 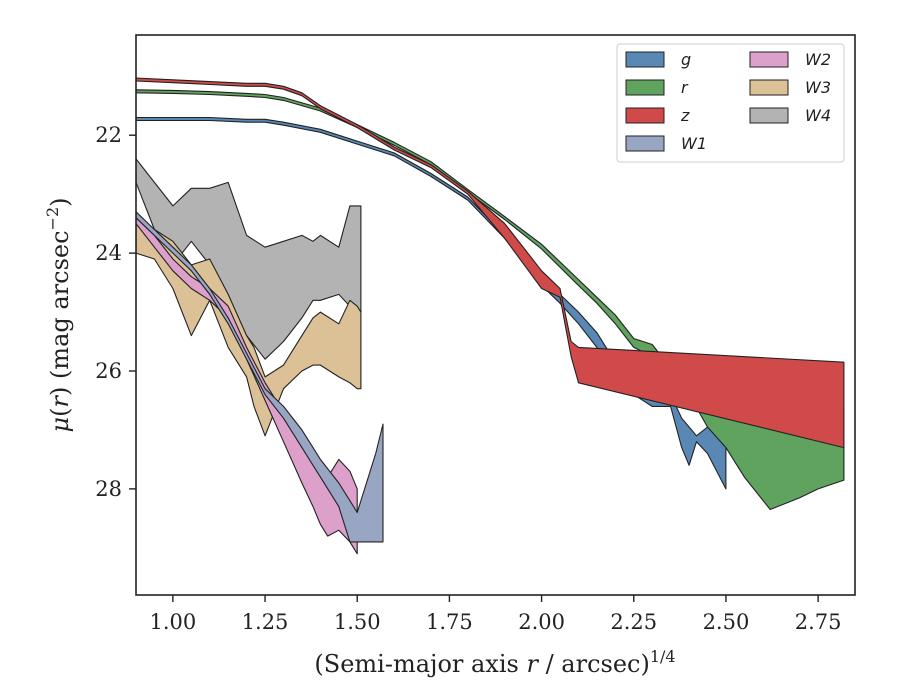 I want to click on x-tick-label: 1.00, so click(x=172, y=622).